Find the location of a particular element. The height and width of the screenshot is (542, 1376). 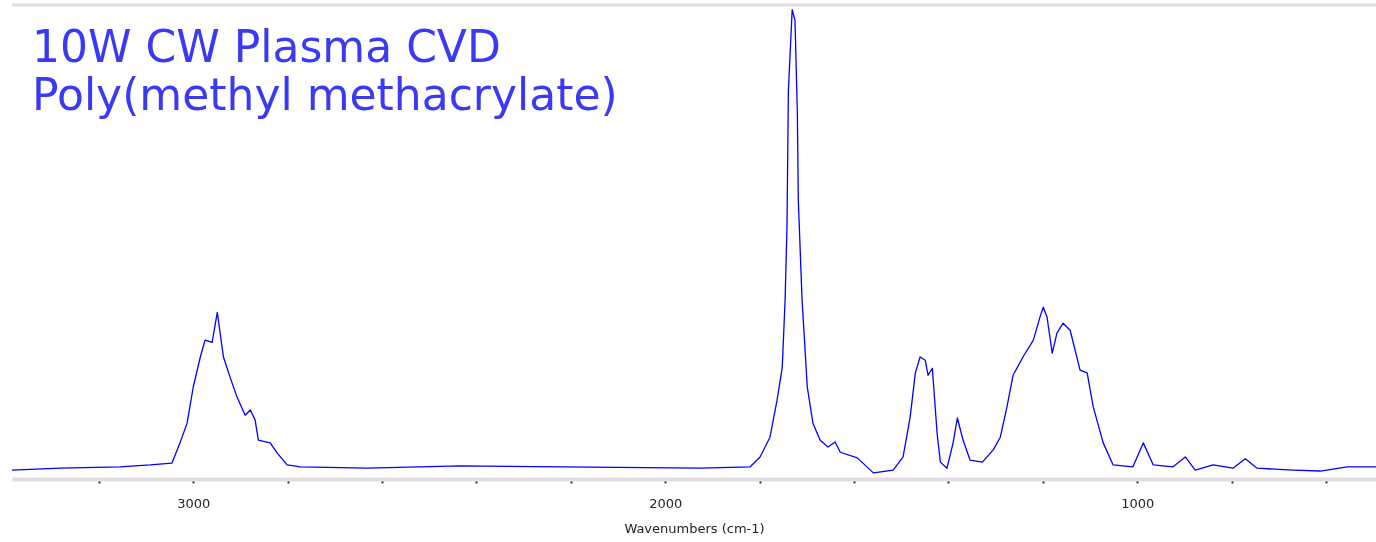

x-tick-label: 1000 is located at coordinates (1138, 503).